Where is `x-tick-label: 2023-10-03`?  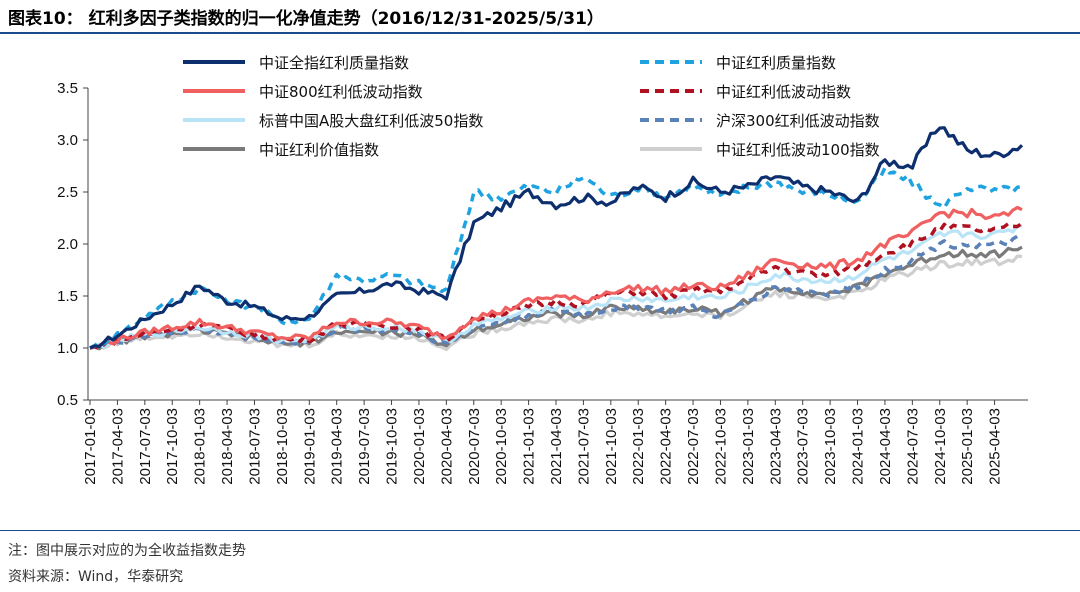 x-tick-label: 2023-10-03 is located at coordinates (830, 446).